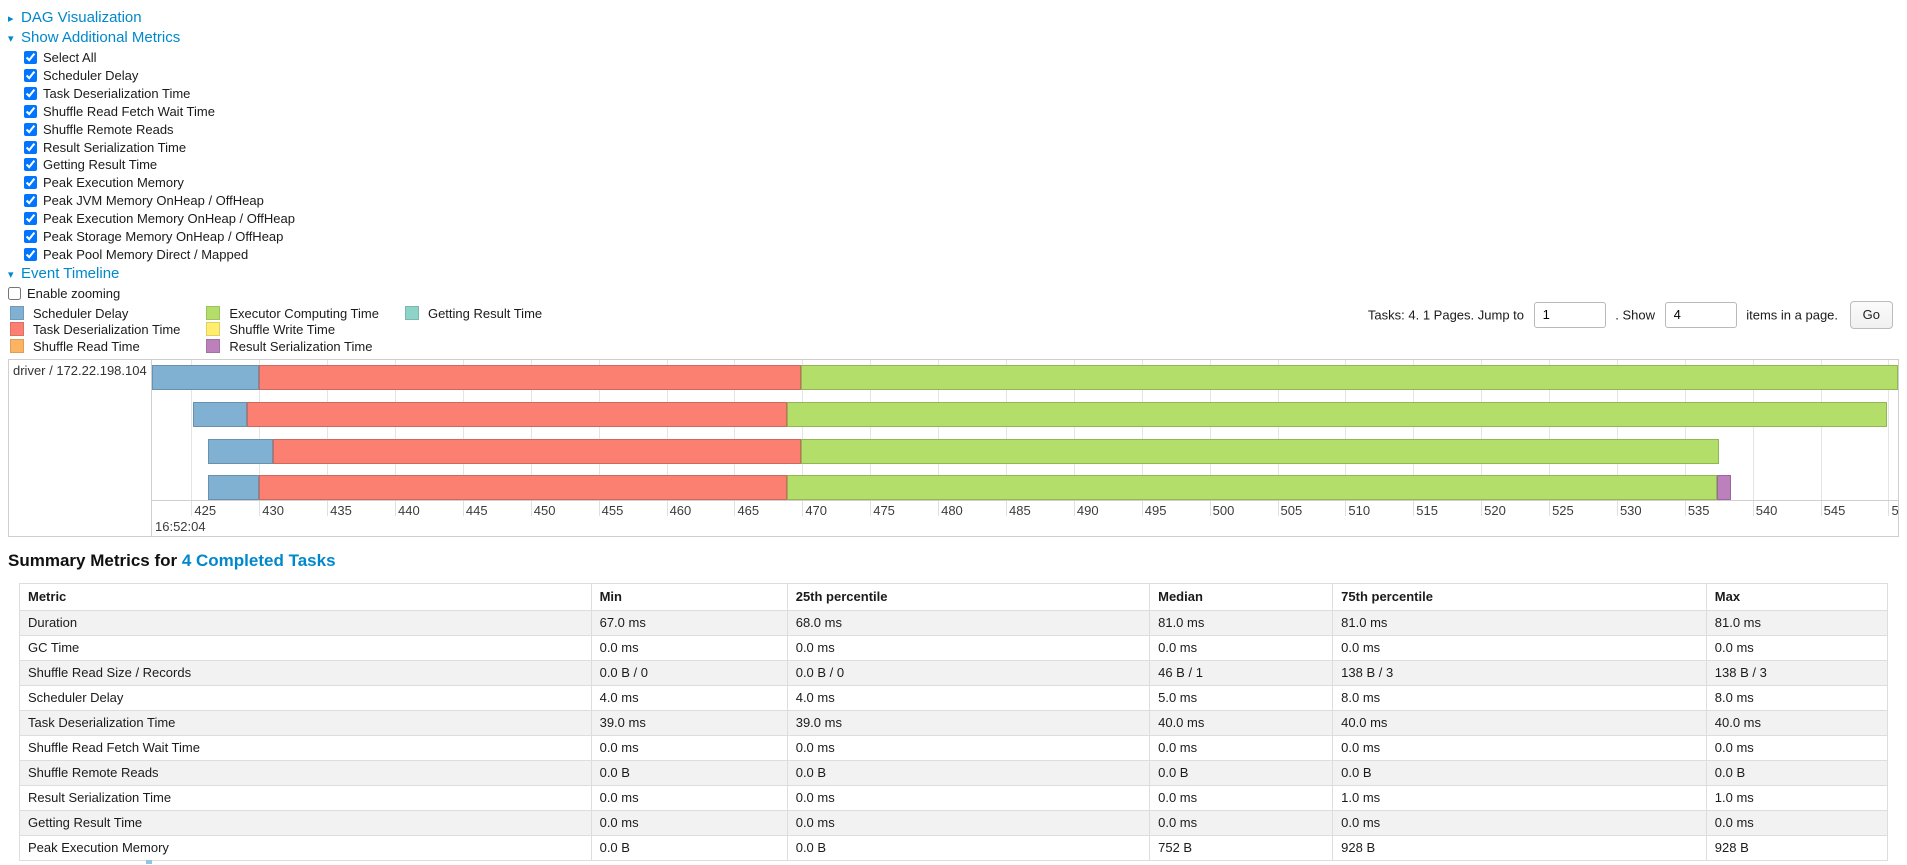 Image resolution: width=1907 pixels, height=865 pixels. Describe the element at coordinates (14, 293) in the screenshot. I see `enable-zooming-checkbox` at that location.